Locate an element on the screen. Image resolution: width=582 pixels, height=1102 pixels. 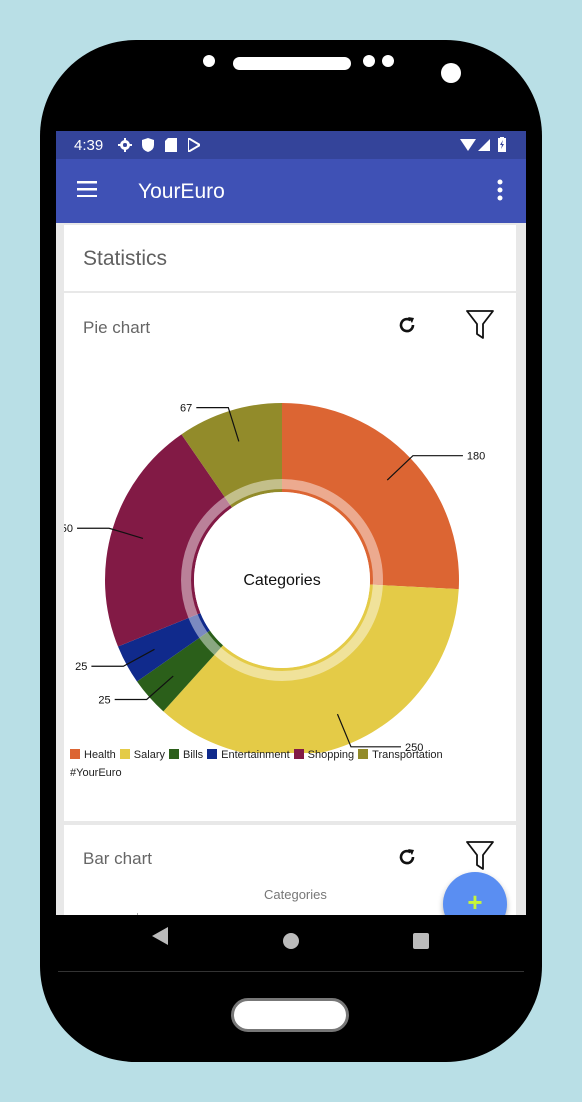
pie-slice-health is located at coordinates (370, 496).